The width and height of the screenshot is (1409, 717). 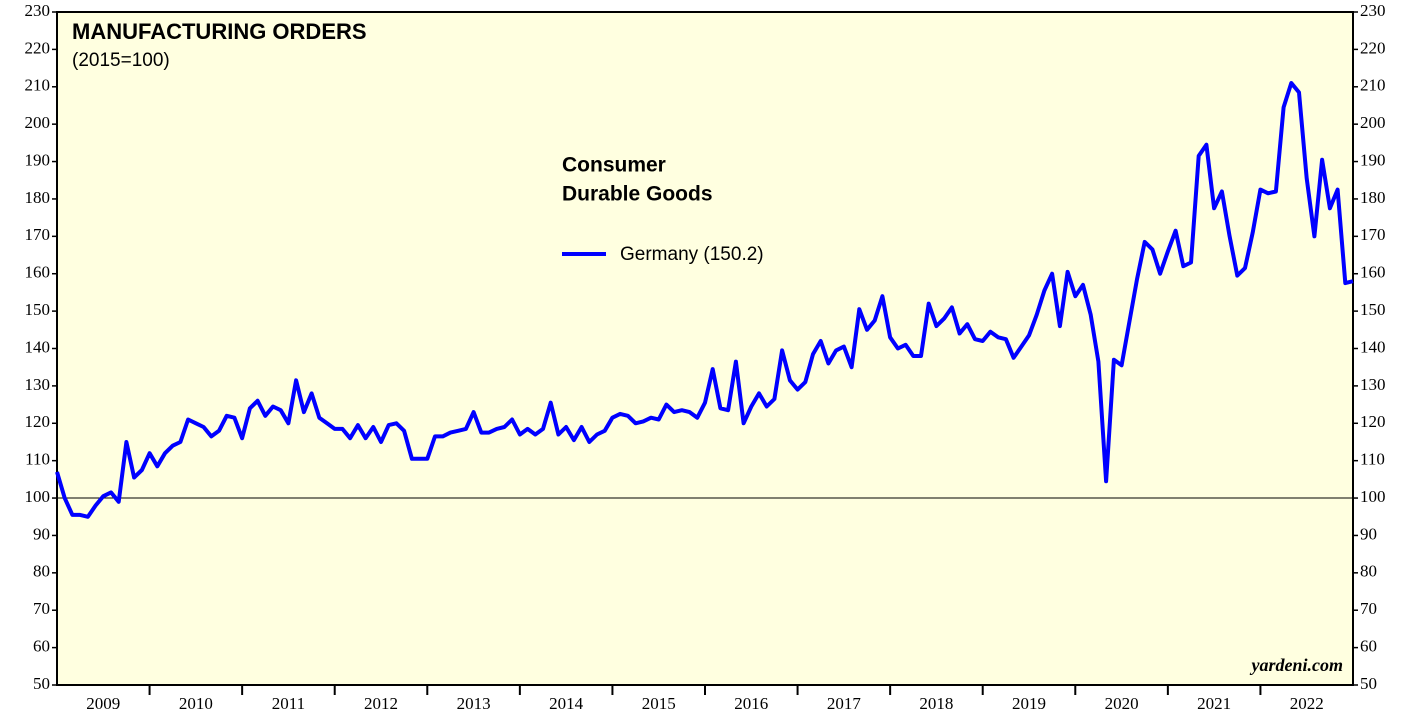 What do you see at coordinates (1122, 703) in the screenshot?
I see `x-tick-label: 2020` at bounding box center [1122, 703].